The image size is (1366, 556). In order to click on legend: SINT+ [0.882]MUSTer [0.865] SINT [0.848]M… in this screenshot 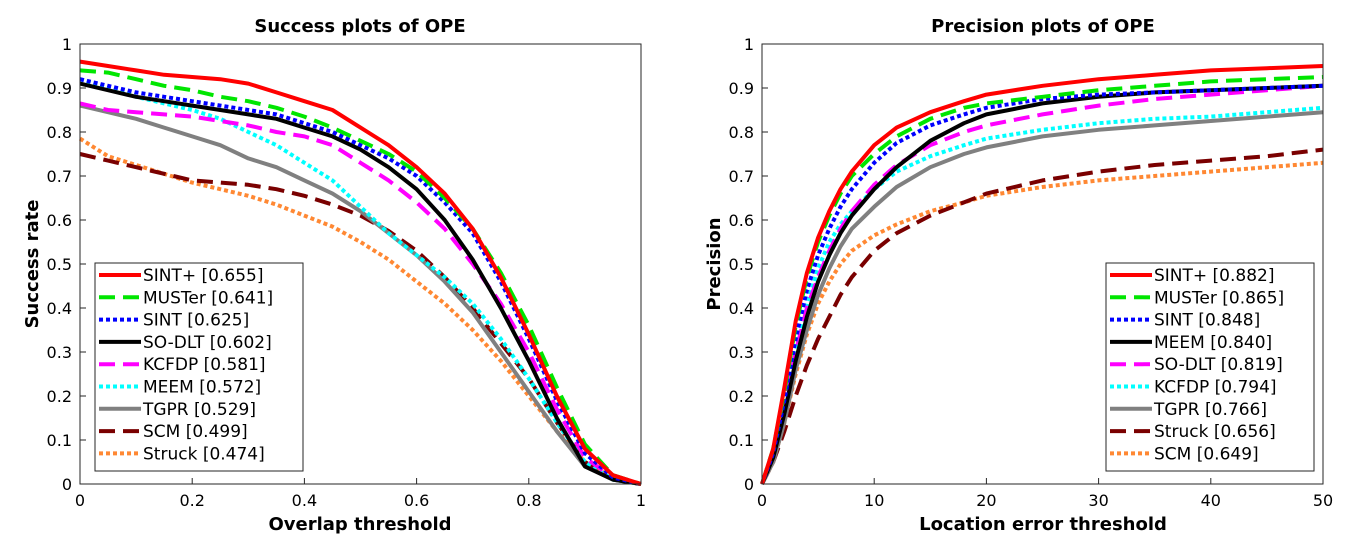, I will do `click(1210, 367)`.